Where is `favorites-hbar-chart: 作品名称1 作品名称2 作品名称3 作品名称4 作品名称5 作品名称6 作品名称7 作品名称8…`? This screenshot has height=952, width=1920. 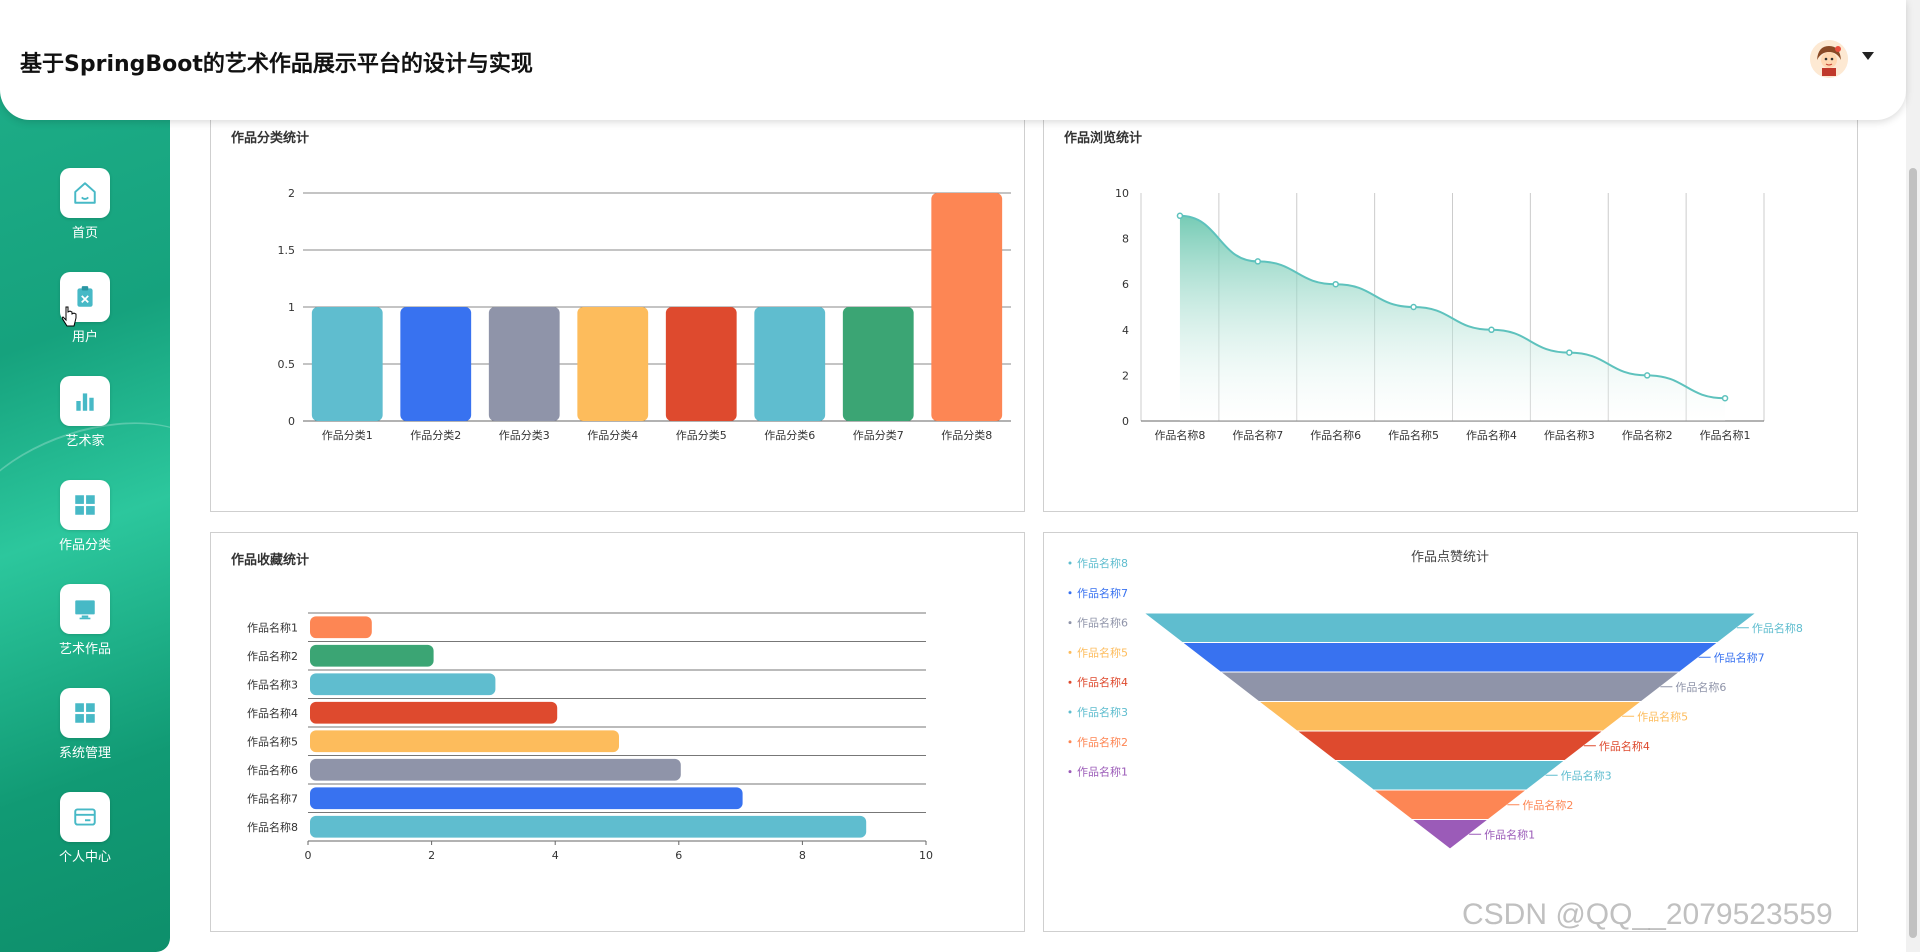 favorites-hbar-chart: 作品名称1 作品名称2 作品名称3 作品名称4 作品名称5 作品名称6 作品名称7 作品名称8… is located at coordinates (590, 737).